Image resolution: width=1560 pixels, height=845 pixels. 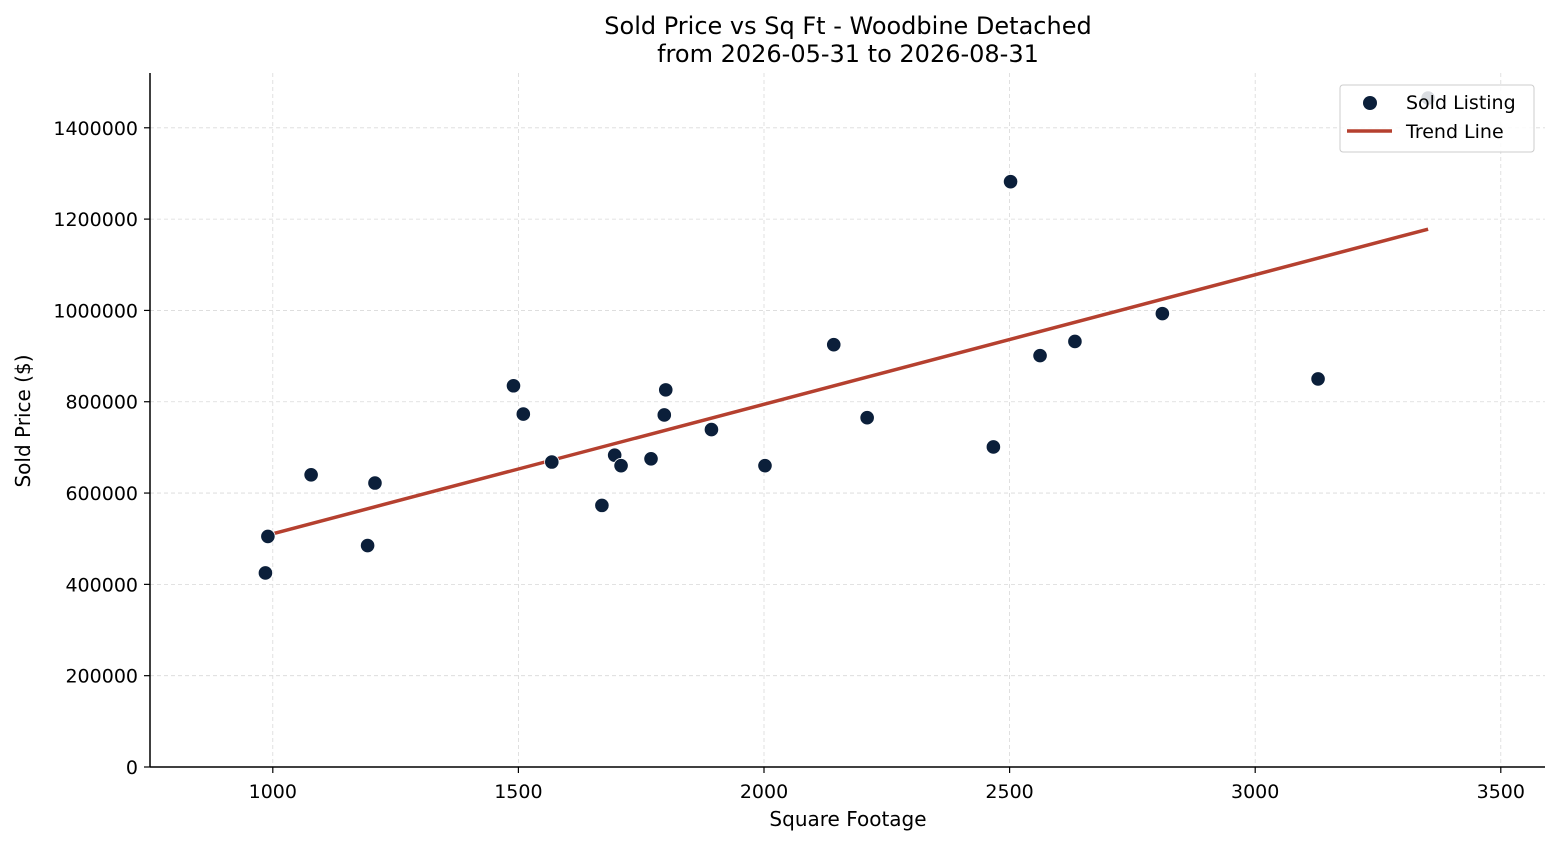 I want to click on y-tick-label: 1400000, so click(x=95, y=129).